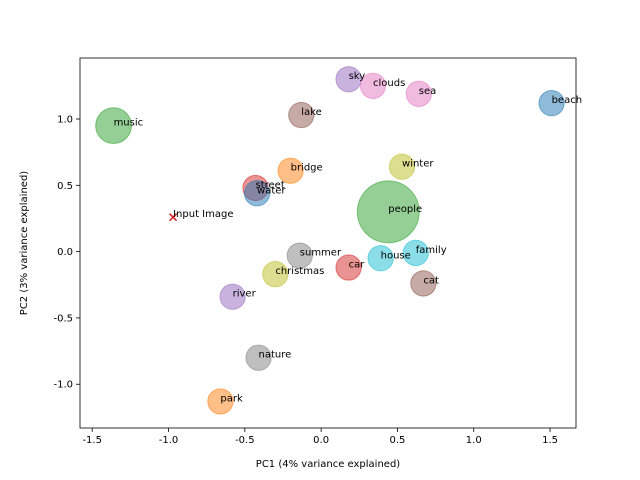 This screenshot has width=640, height=480. I want to click on point-label-people: people, so click(405, 209).